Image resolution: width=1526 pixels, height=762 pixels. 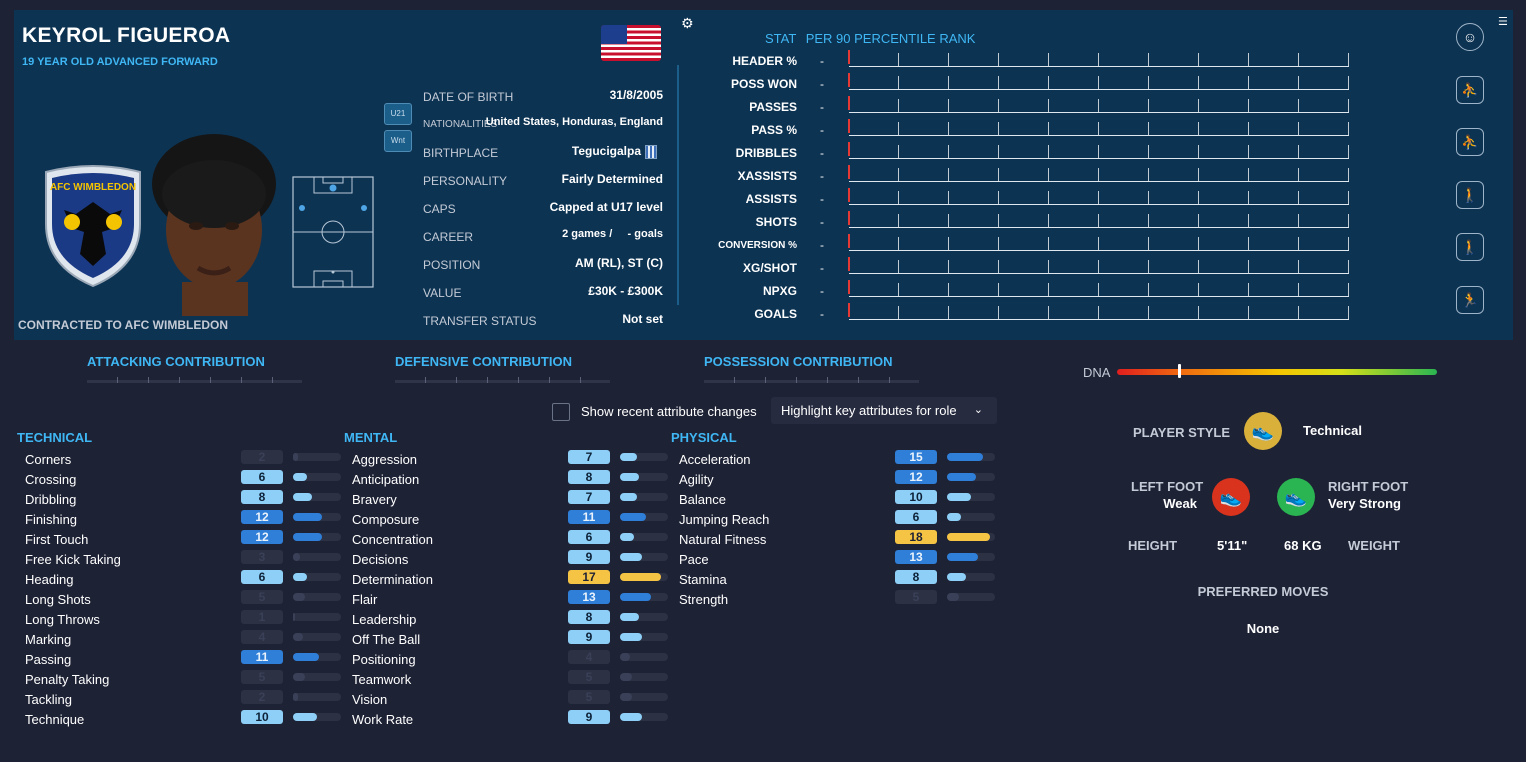 I want to click on technical-title: TECHNICAL, so click(x=55, y=437).